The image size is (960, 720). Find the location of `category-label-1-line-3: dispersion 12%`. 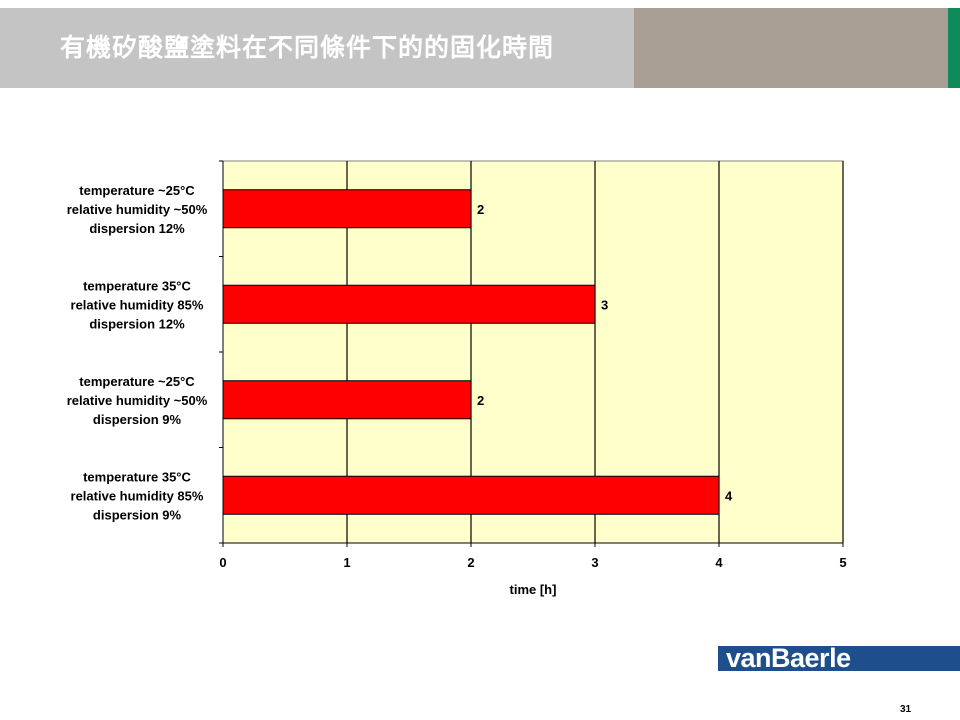

category-label-1-line-3: dispersion 12% is located at coordinates (137, 228).